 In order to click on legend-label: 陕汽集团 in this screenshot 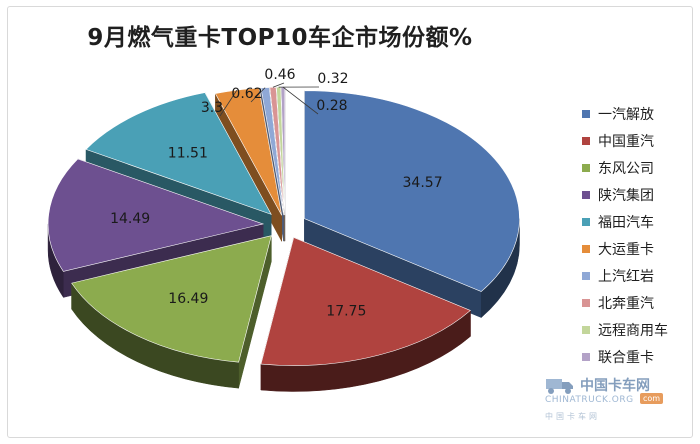, I will do `click(626, 195)`.